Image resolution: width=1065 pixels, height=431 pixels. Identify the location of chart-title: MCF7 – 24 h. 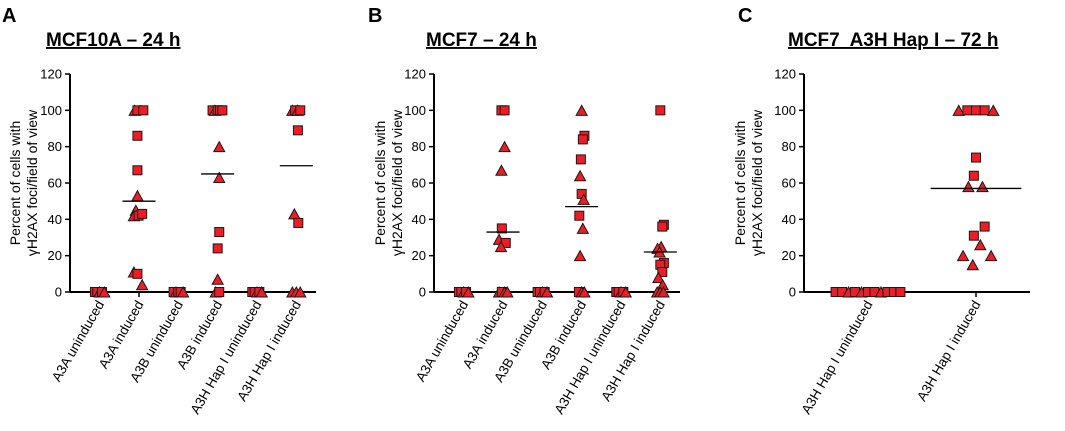
(481, 40).